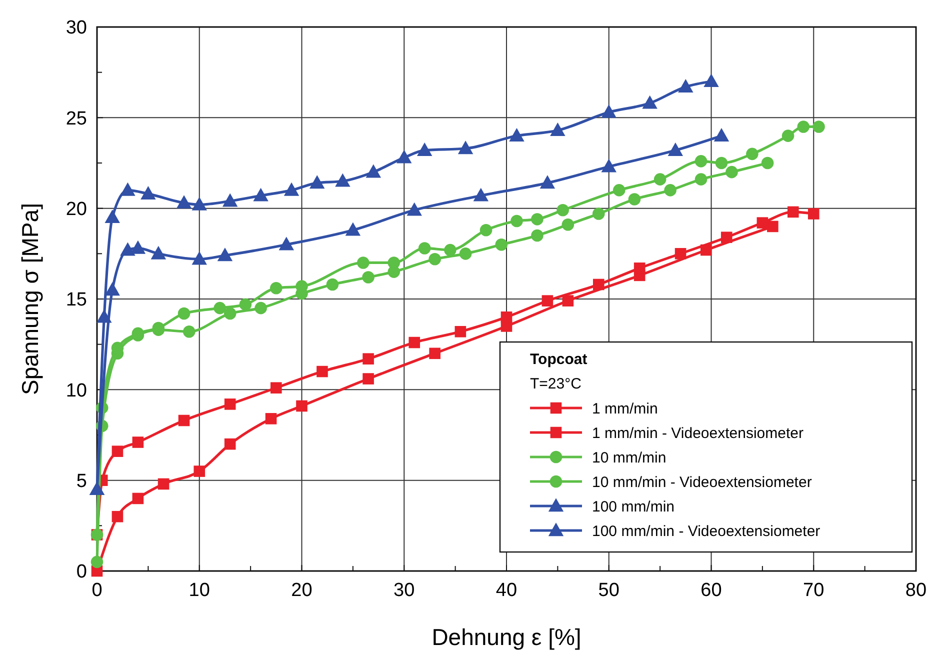  Describe the element at coordinates (629, 457) in the screenshot. I see `legend-label: 10 mm/min` at that location.